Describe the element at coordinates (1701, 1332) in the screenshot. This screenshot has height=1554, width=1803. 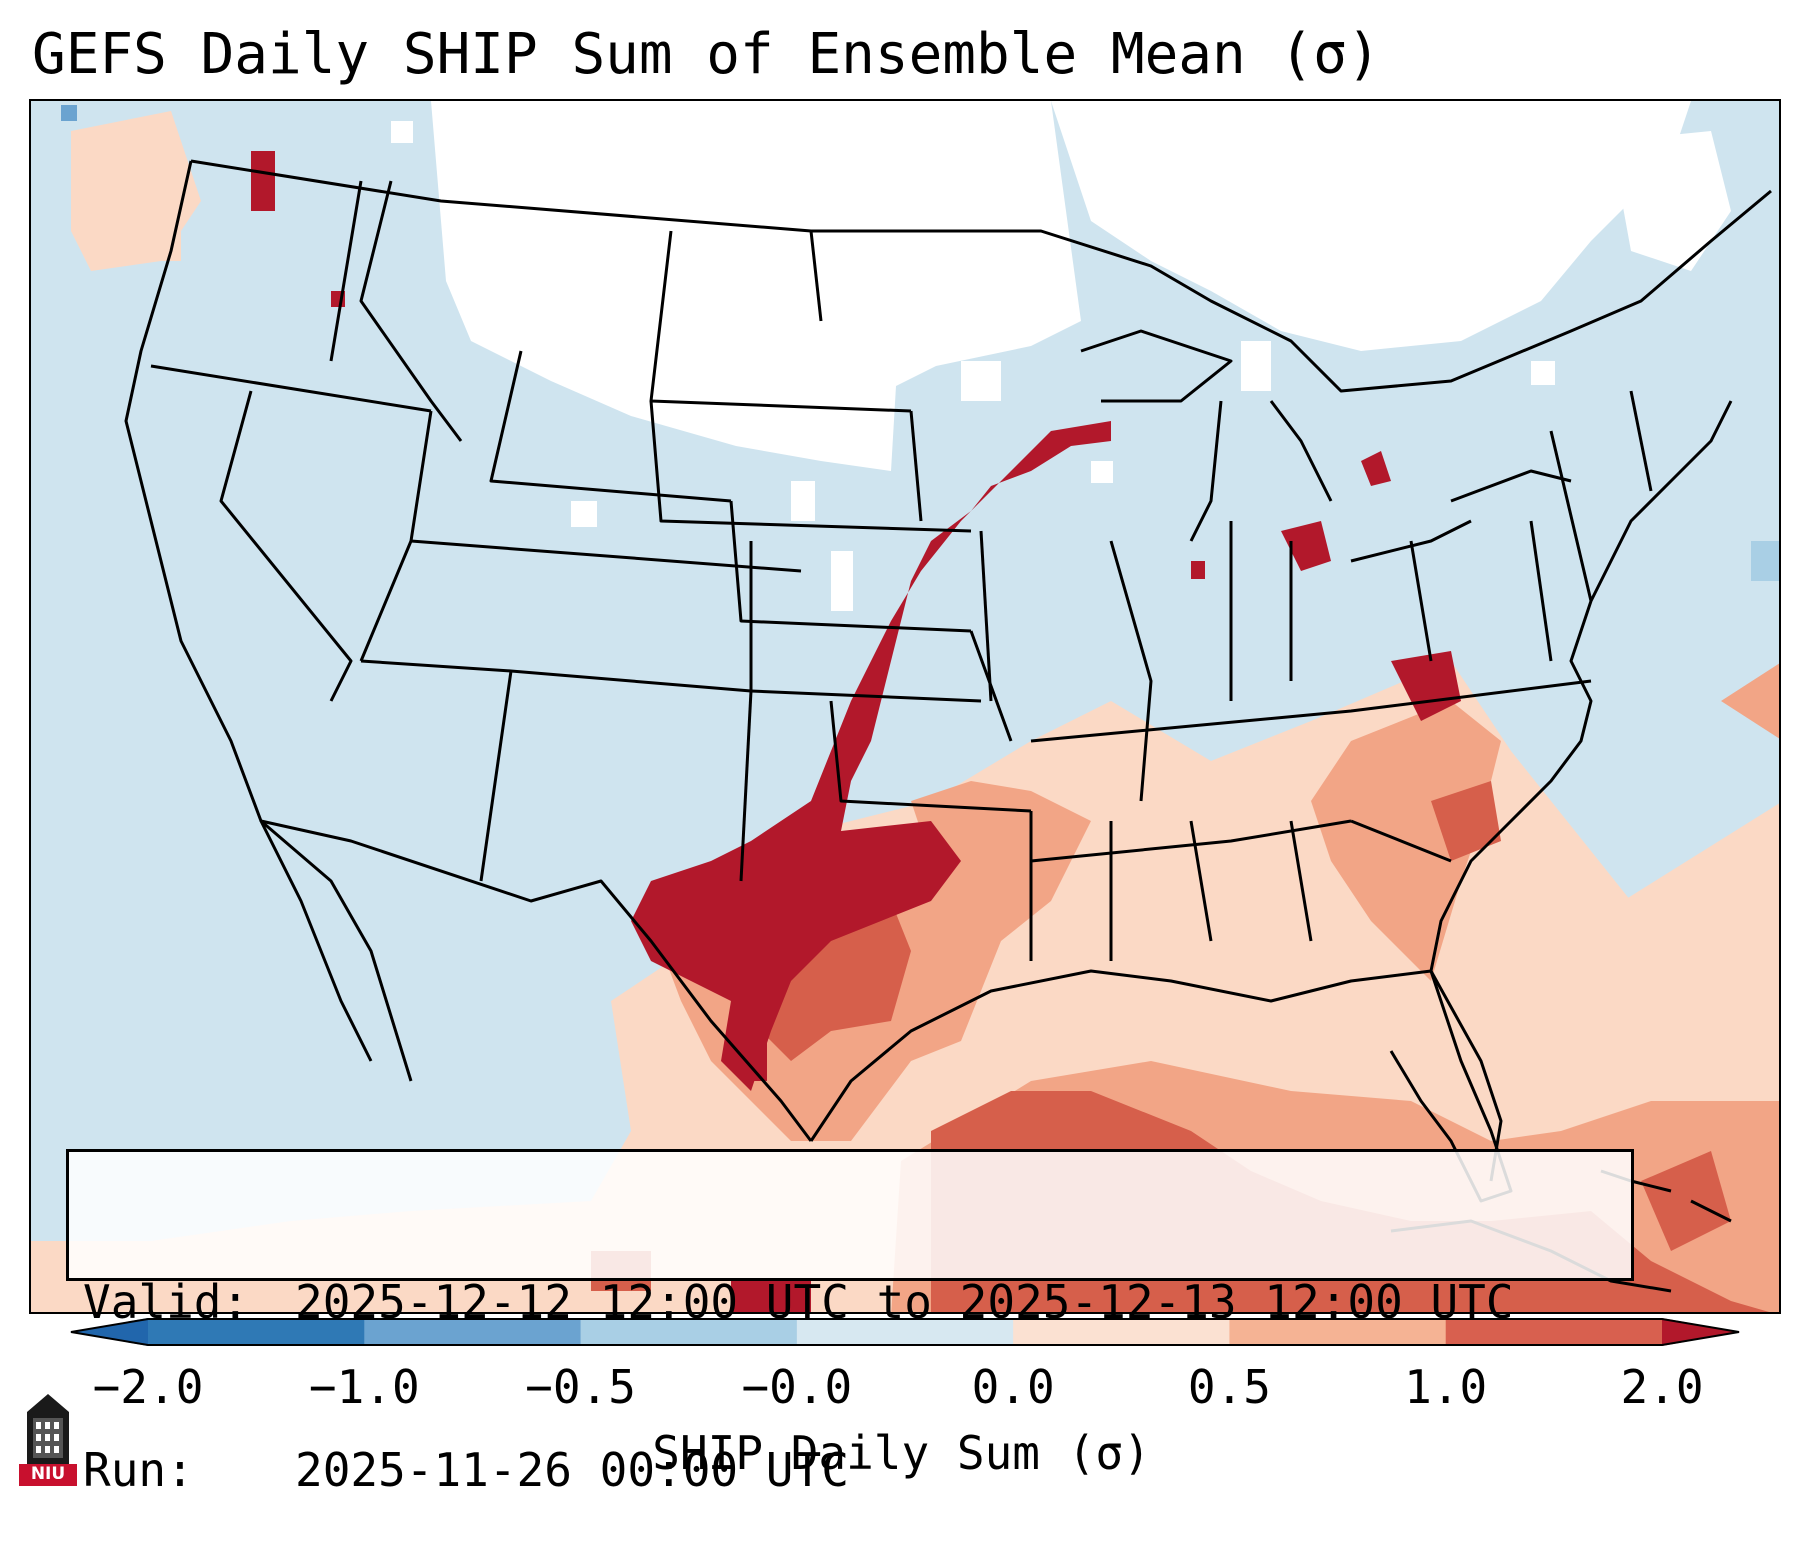
I see `colorbar-extend-high` at that location.